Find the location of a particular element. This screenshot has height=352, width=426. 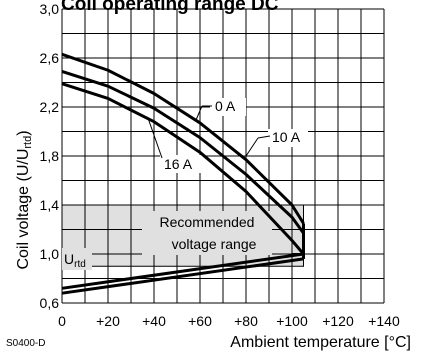

leader-lines is located at coordinates (209, 132).